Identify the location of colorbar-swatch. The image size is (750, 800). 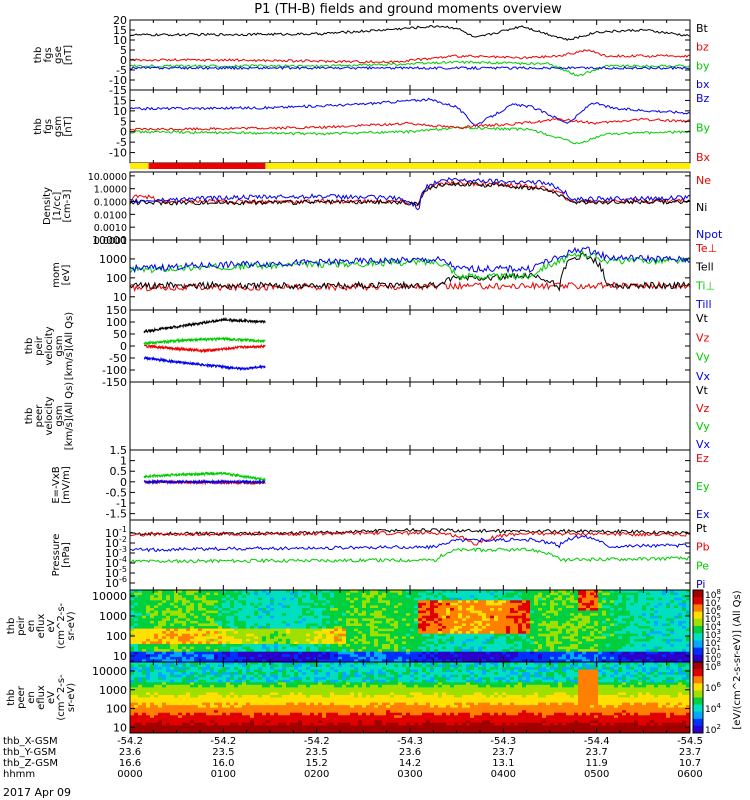
(698, 656).